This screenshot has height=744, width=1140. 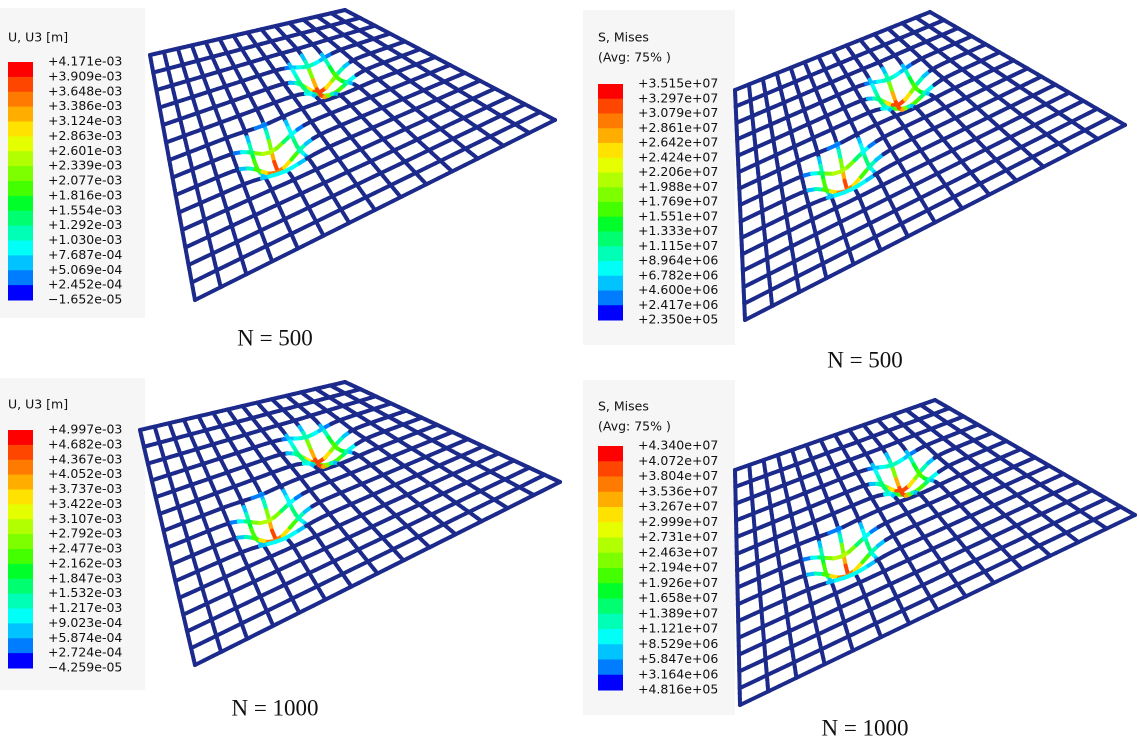 What do you see at coordinates (85, 61) in the screenshot?
I see `legend-label: +4.171e-03` at bounding box center [85, 61].